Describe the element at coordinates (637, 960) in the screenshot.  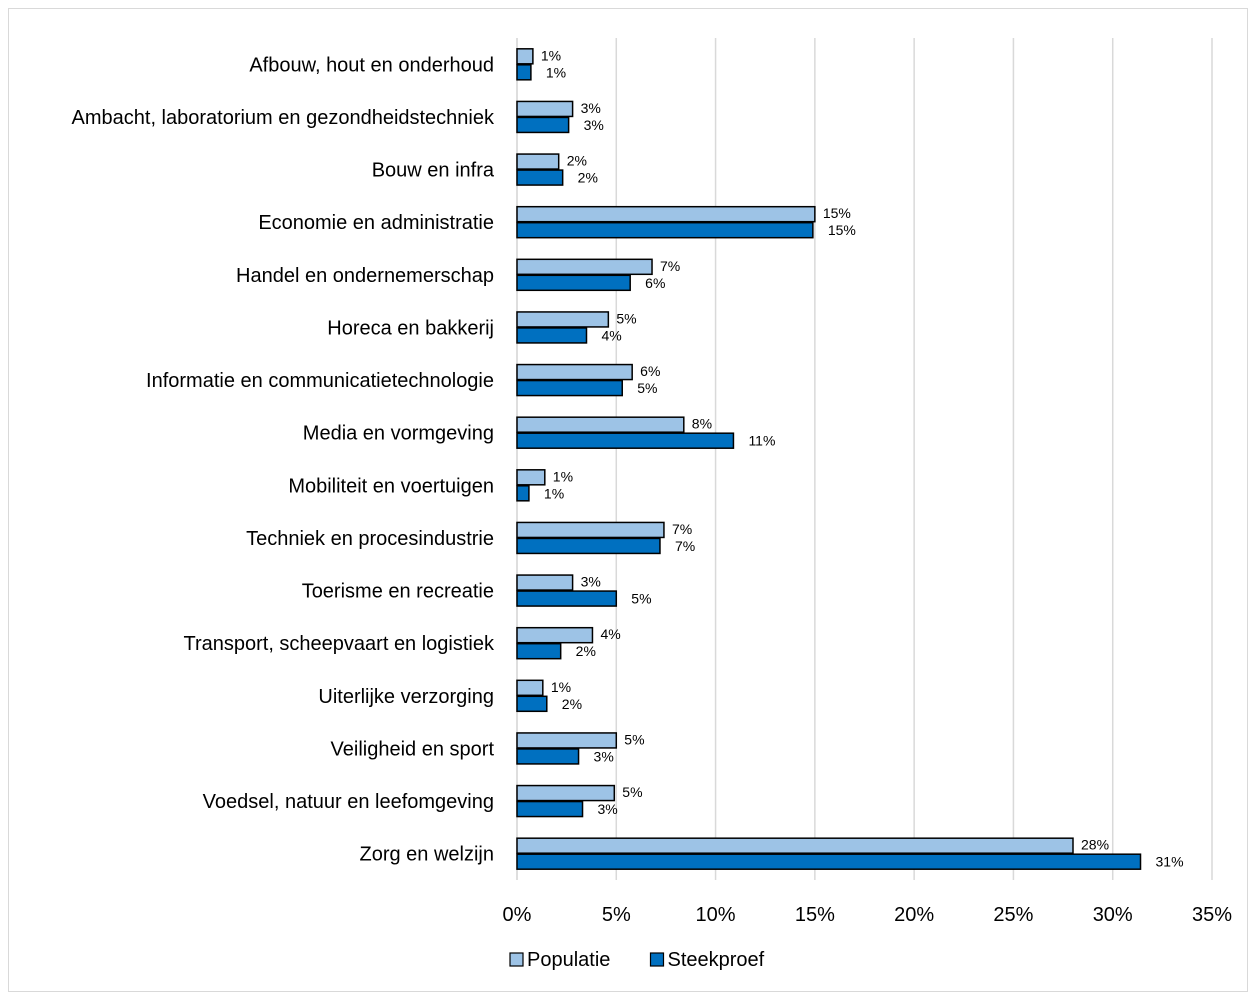
I see `legend: Populatie Steekproef` at that location.